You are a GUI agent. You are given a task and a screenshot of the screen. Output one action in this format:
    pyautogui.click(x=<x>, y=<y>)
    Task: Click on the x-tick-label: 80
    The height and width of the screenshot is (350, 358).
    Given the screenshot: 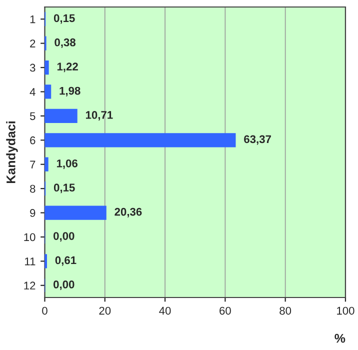 What is the action you would take?
    pyautogui.click(x=286, y=310)
    